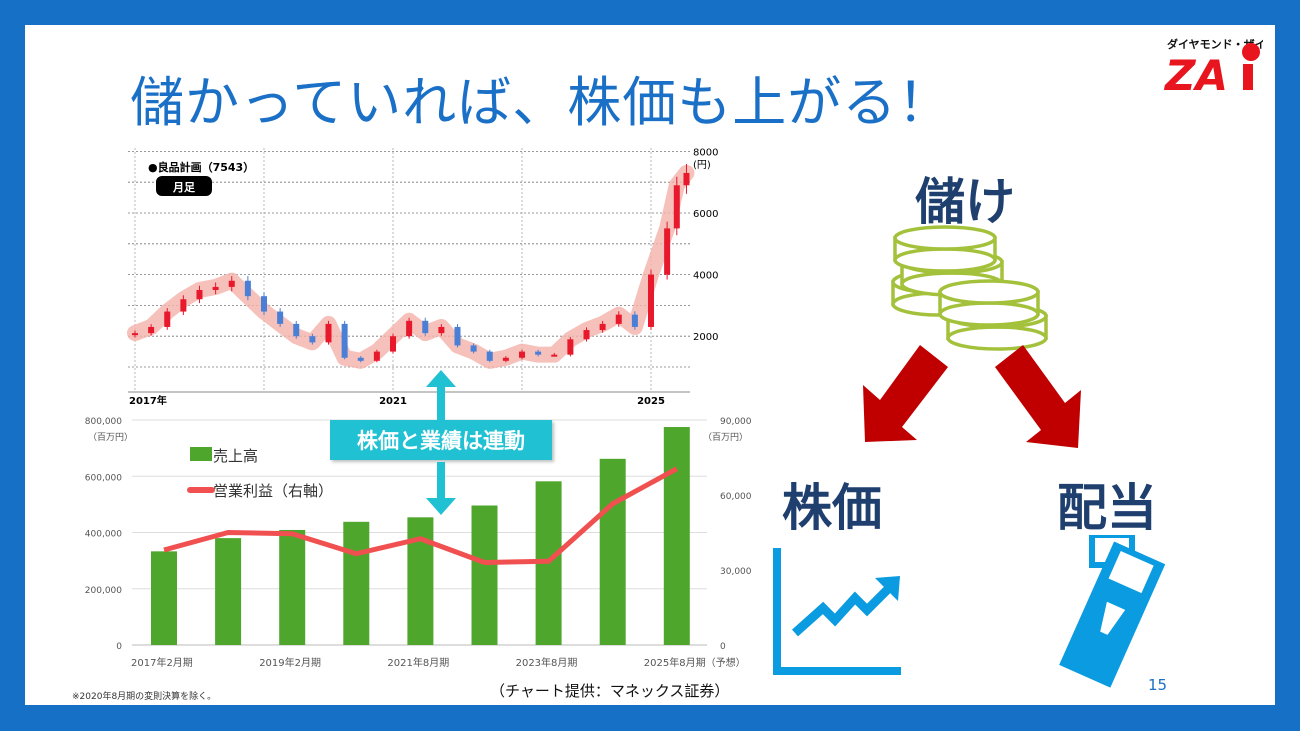 The width and height of the screenshot is (1300, 731). I want to click on timeframe-label: 月足, so click(184, 187).